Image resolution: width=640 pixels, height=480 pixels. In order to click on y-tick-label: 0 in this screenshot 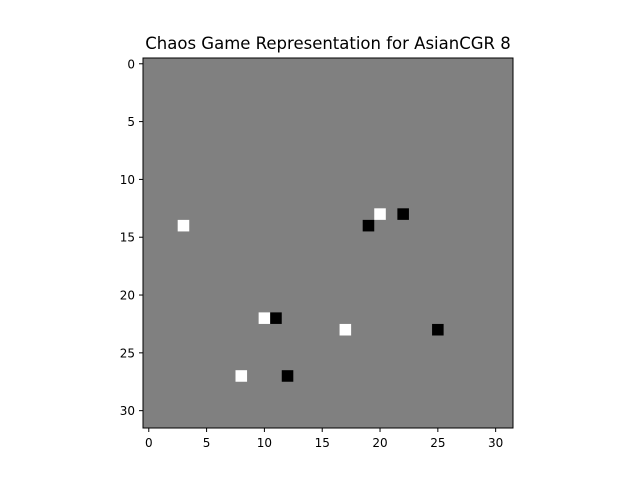, I will do `click(131, 64)`.